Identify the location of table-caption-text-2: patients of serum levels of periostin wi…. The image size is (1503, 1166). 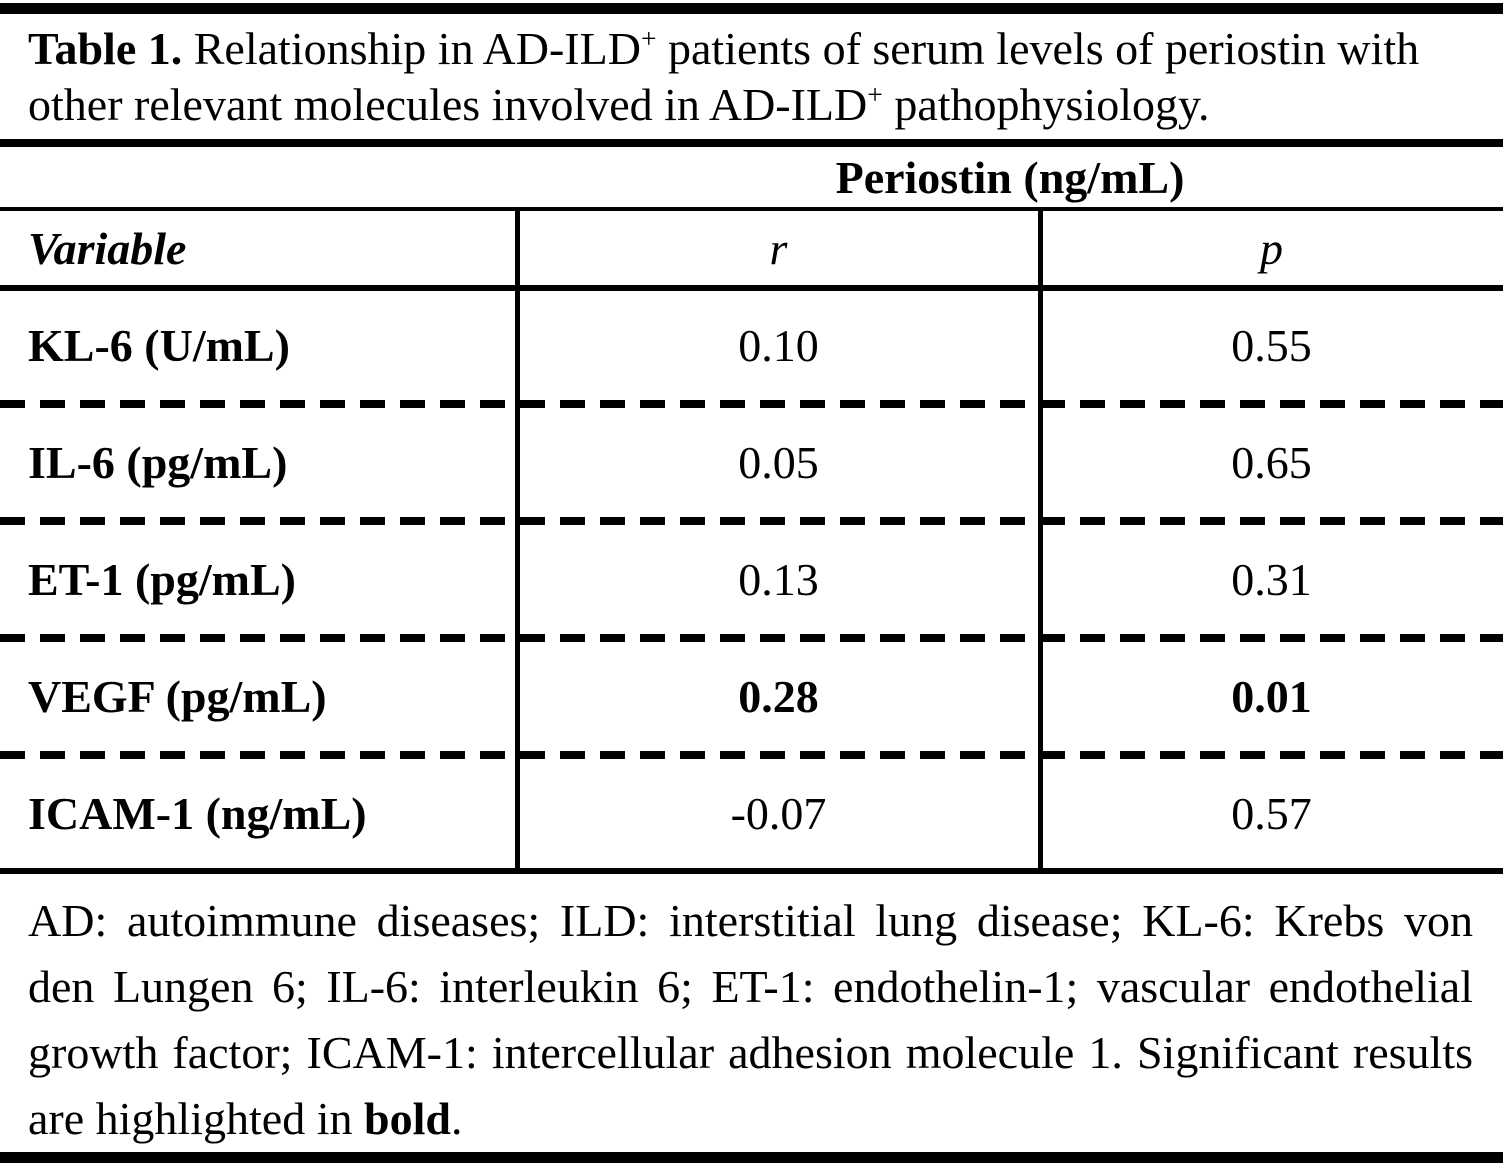
(724, 76).